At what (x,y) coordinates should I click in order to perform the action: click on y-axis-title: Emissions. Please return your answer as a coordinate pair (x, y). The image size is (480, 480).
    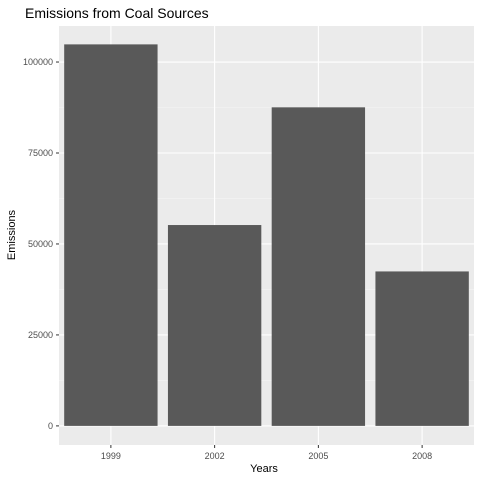
    Looking at the image, I should click on (12, 234).